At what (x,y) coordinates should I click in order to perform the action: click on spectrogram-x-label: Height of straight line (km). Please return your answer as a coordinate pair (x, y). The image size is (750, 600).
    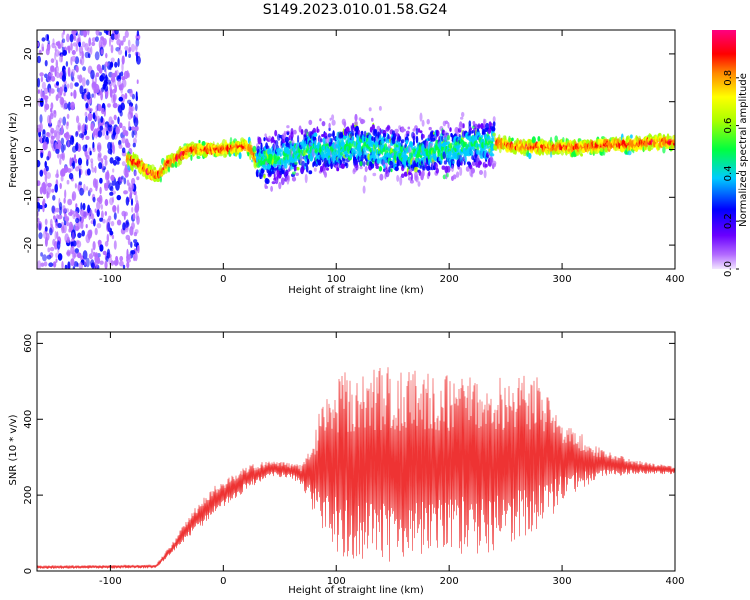
    Looking at the image, I should click on (356, 290).